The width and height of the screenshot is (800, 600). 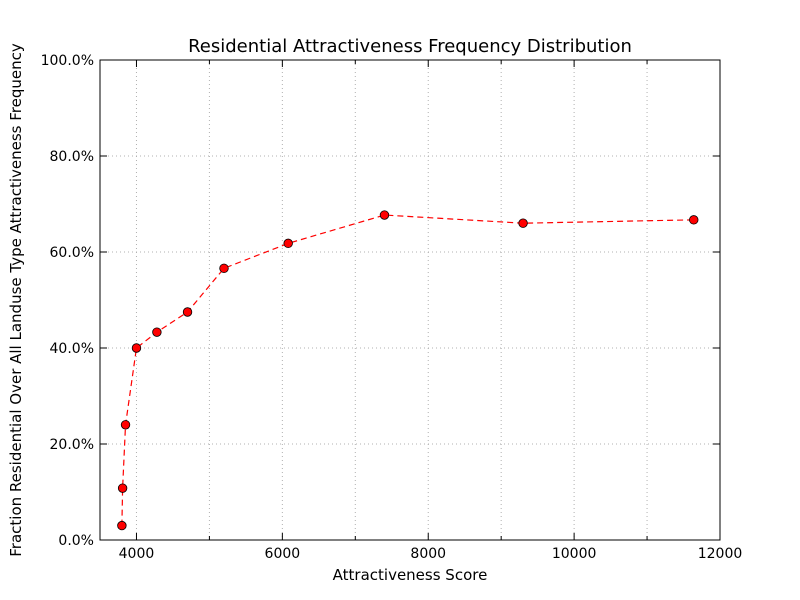 I want to click on x-tick-label: 12000, so click(x=720, y=554).